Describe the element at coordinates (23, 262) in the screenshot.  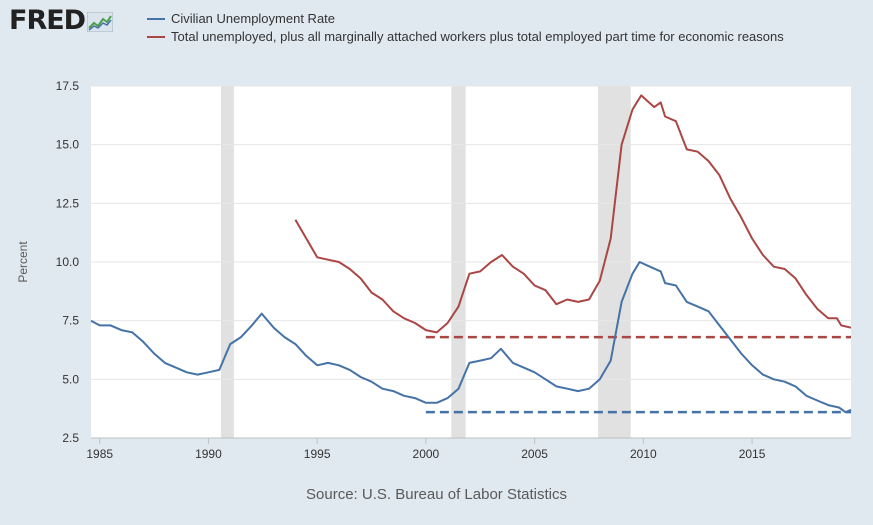
I see `y-axis-label: Percent` at that location.